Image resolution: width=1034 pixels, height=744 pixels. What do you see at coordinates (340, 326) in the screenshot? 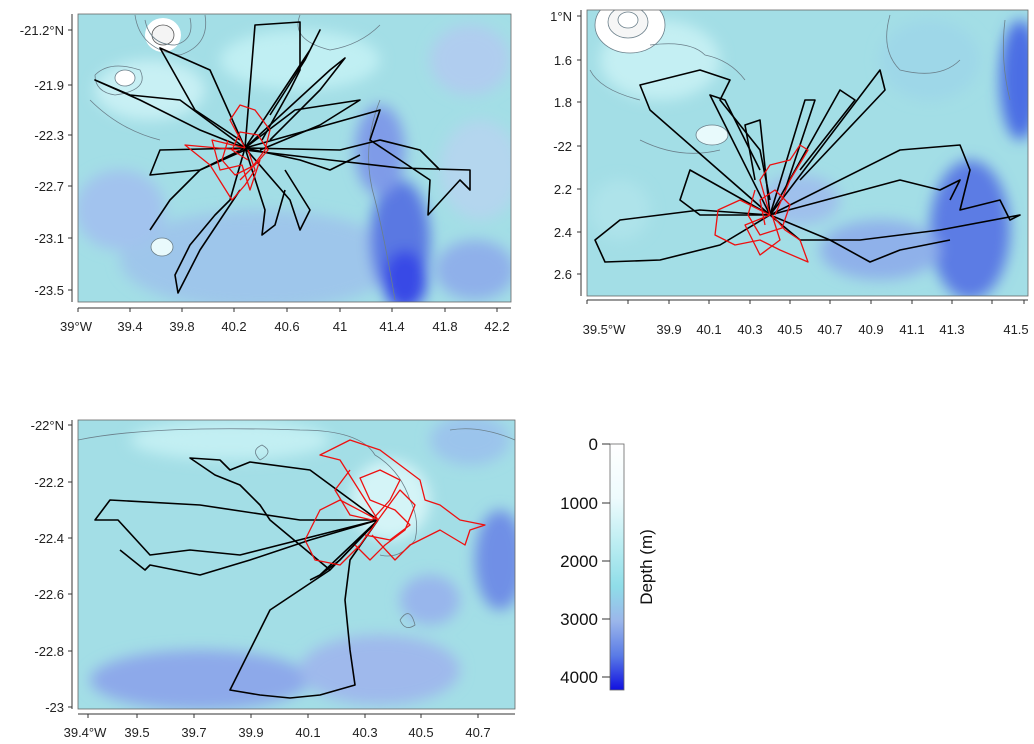
I see `panel-a-x-tick: 41` at bounding box center [340, 326].